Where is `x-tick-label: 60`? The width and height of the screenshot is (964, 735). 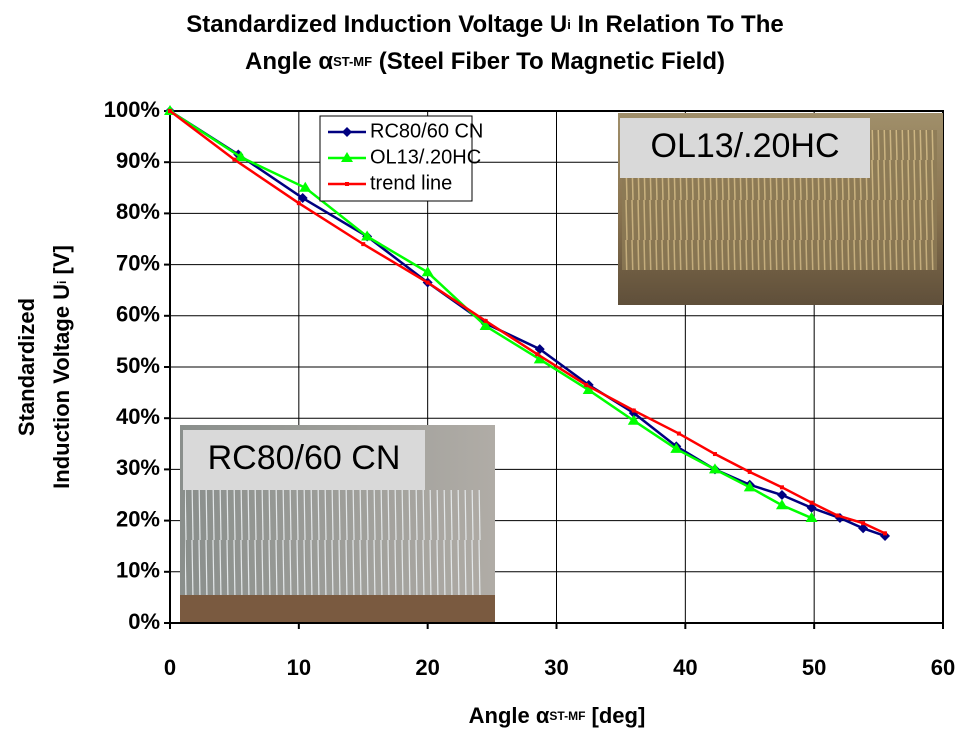
x-tick-label: 60 is located at coordinates (943, 667).